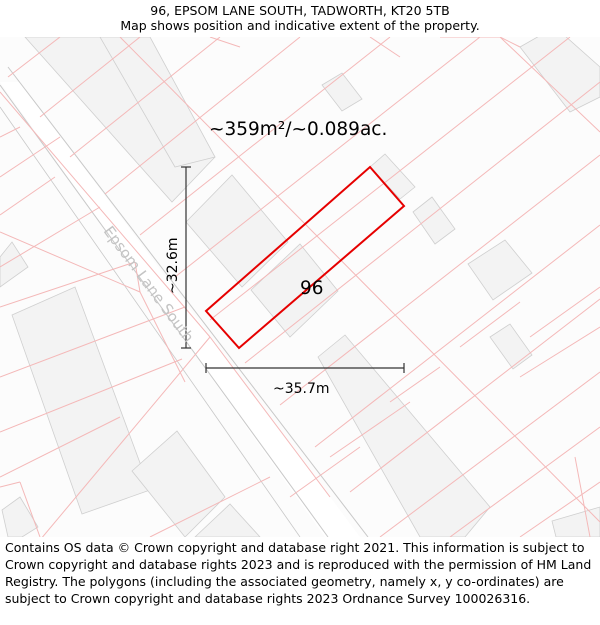 This screenshot has height=625, width=600. I want to click on height-measure, so click(186, 257).